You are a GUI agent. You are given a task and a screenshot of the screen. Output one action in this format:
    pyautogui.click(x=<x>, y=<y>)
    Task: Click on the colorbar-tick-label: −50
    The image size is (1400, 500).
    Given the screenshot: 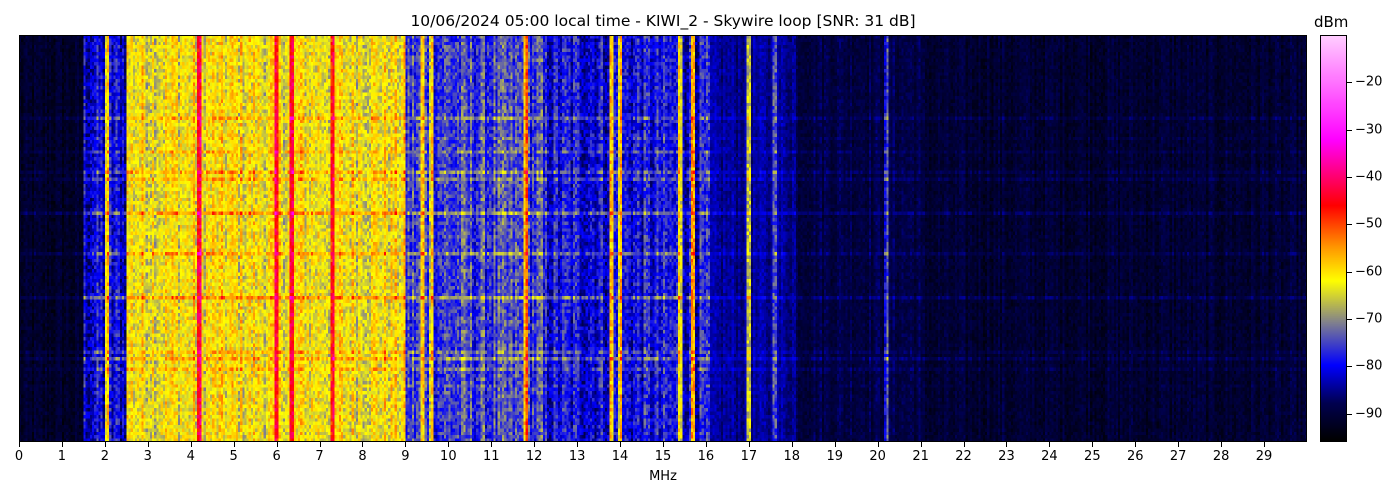 What is the action you would take?
    pyautogui.click(x=1369, y=224)
    